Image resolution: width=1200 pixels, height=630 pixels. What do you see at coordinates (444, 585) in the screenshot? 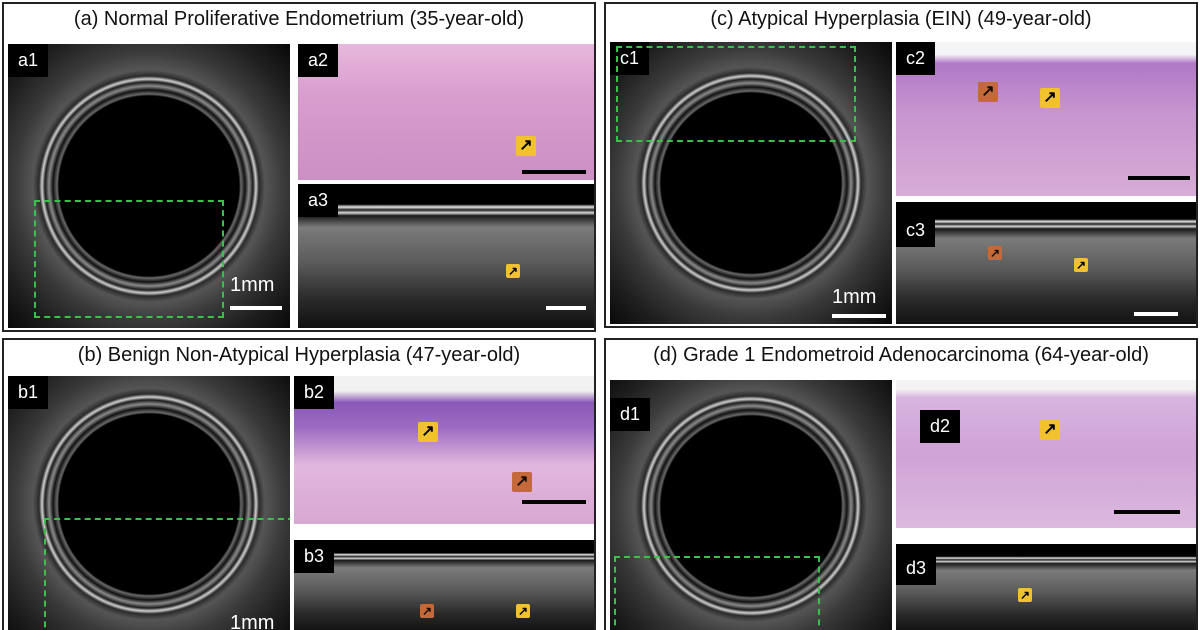
I see `oct-b-scan-image: b3 ↗ ↗` at bounding box center [444, 585].